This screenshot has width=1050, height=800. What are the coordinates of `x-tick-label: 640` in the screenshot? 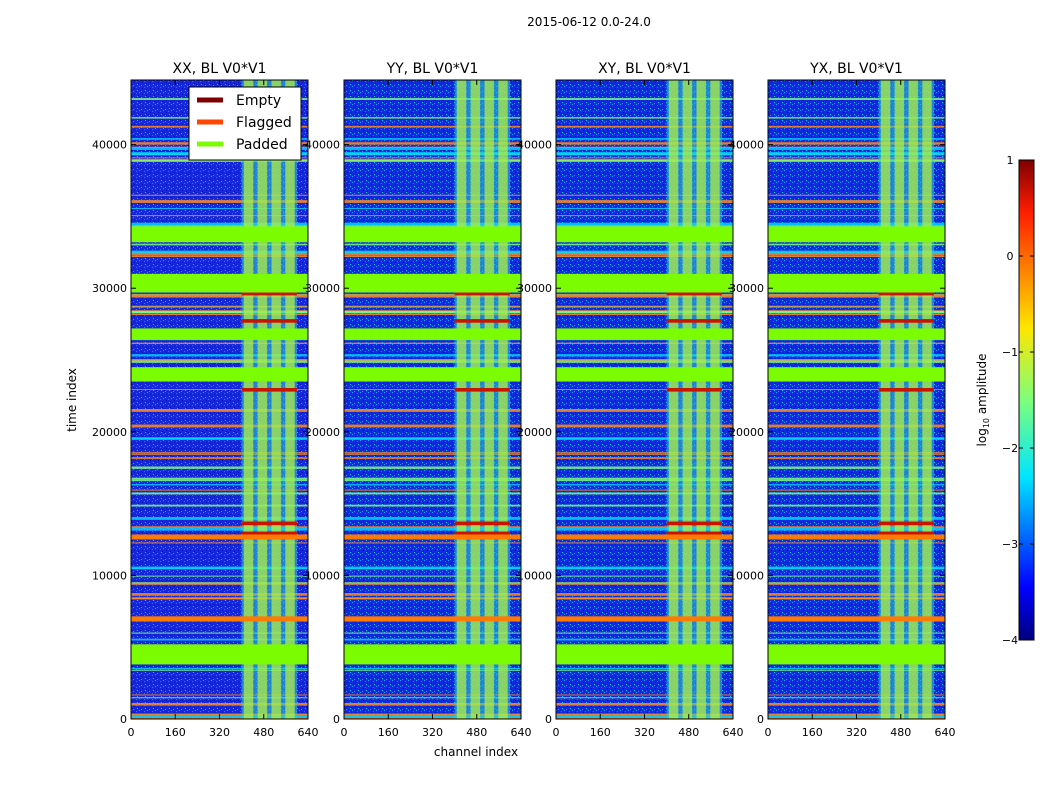 It's located at (521, 732).